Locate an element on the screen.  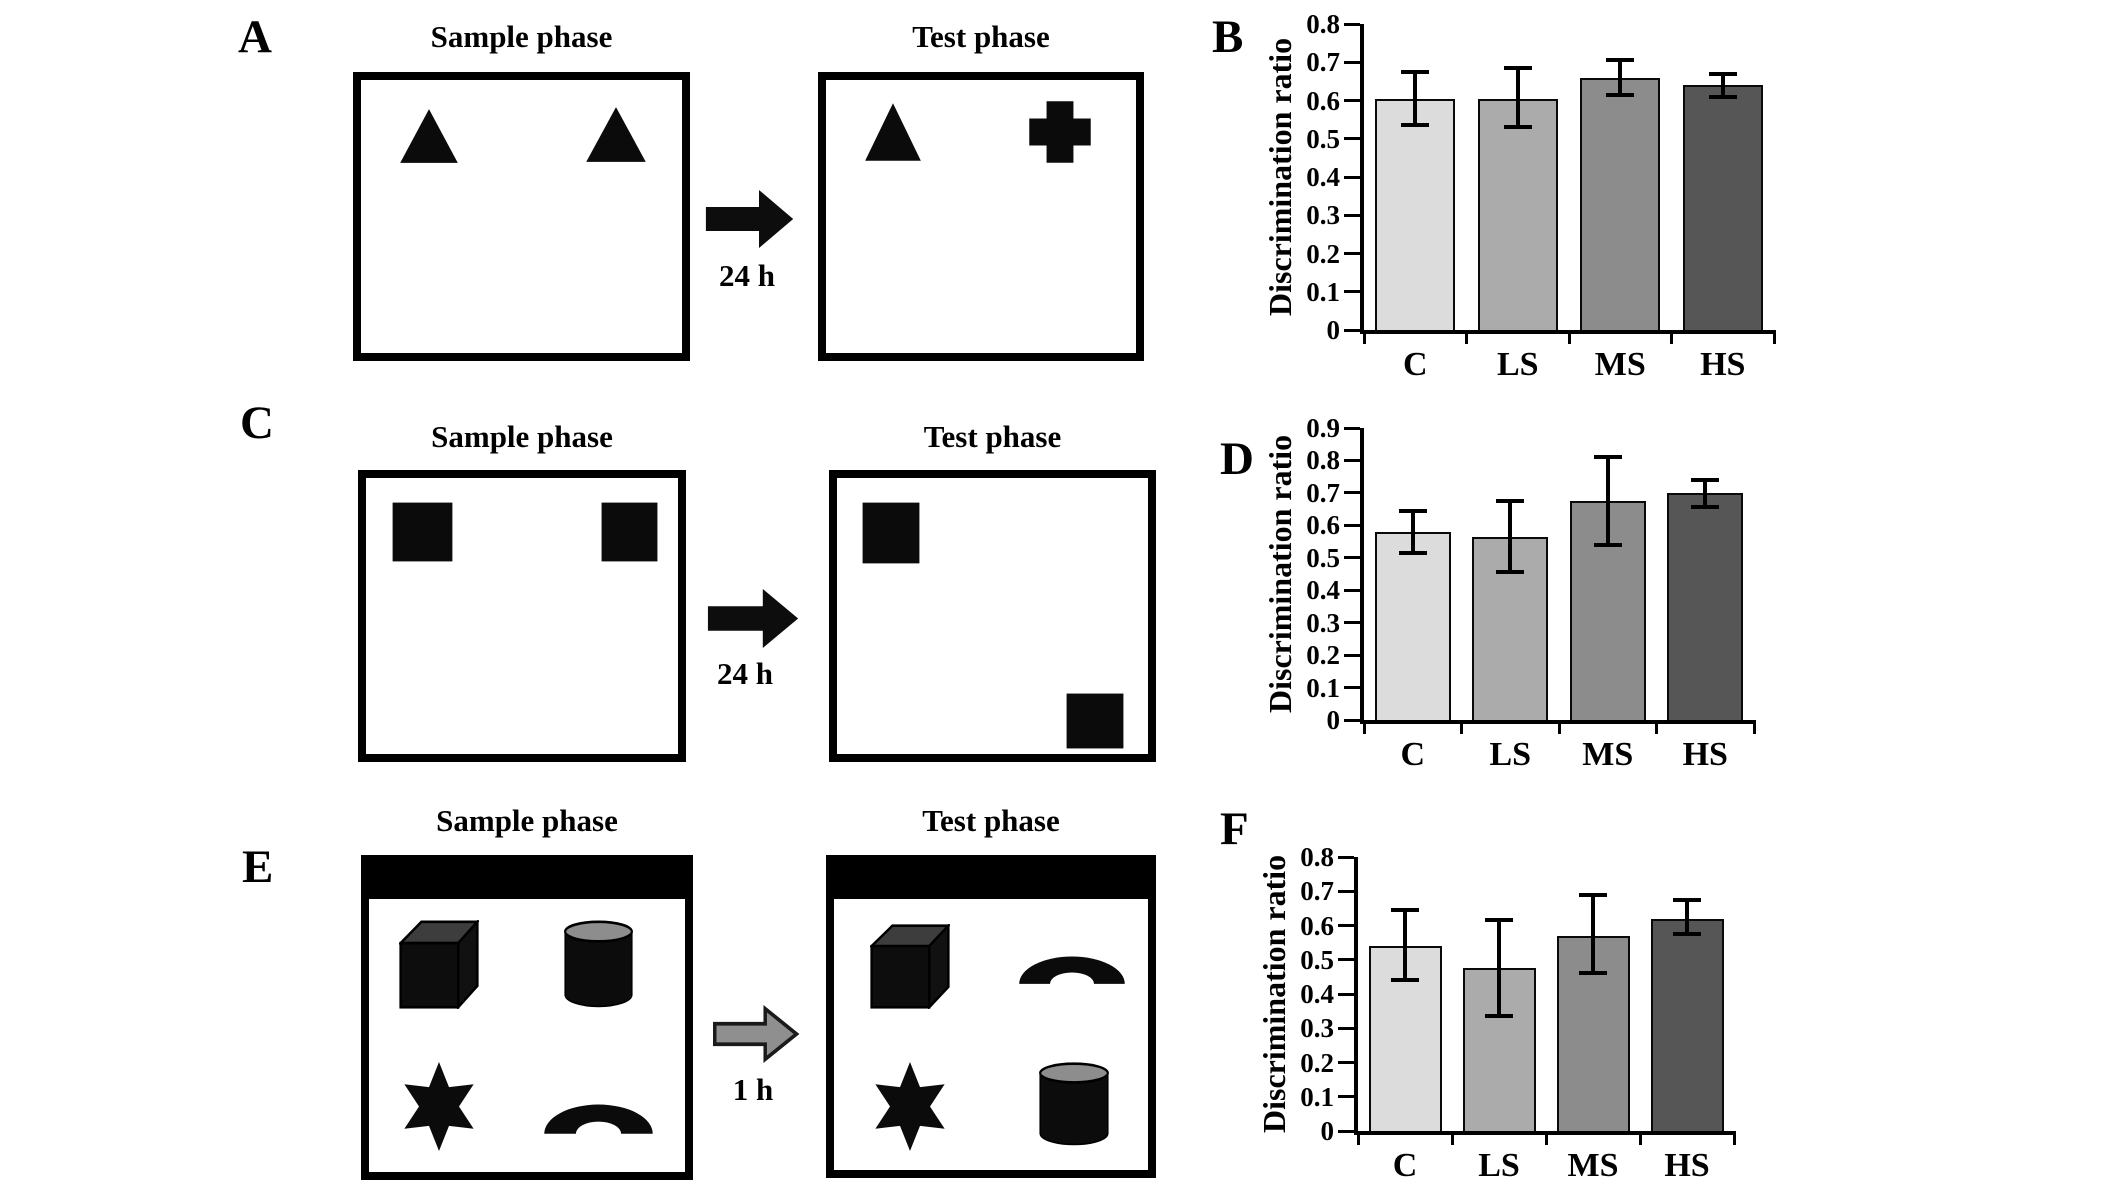
right-arrow-icon is located at coordinates (756, 1034).